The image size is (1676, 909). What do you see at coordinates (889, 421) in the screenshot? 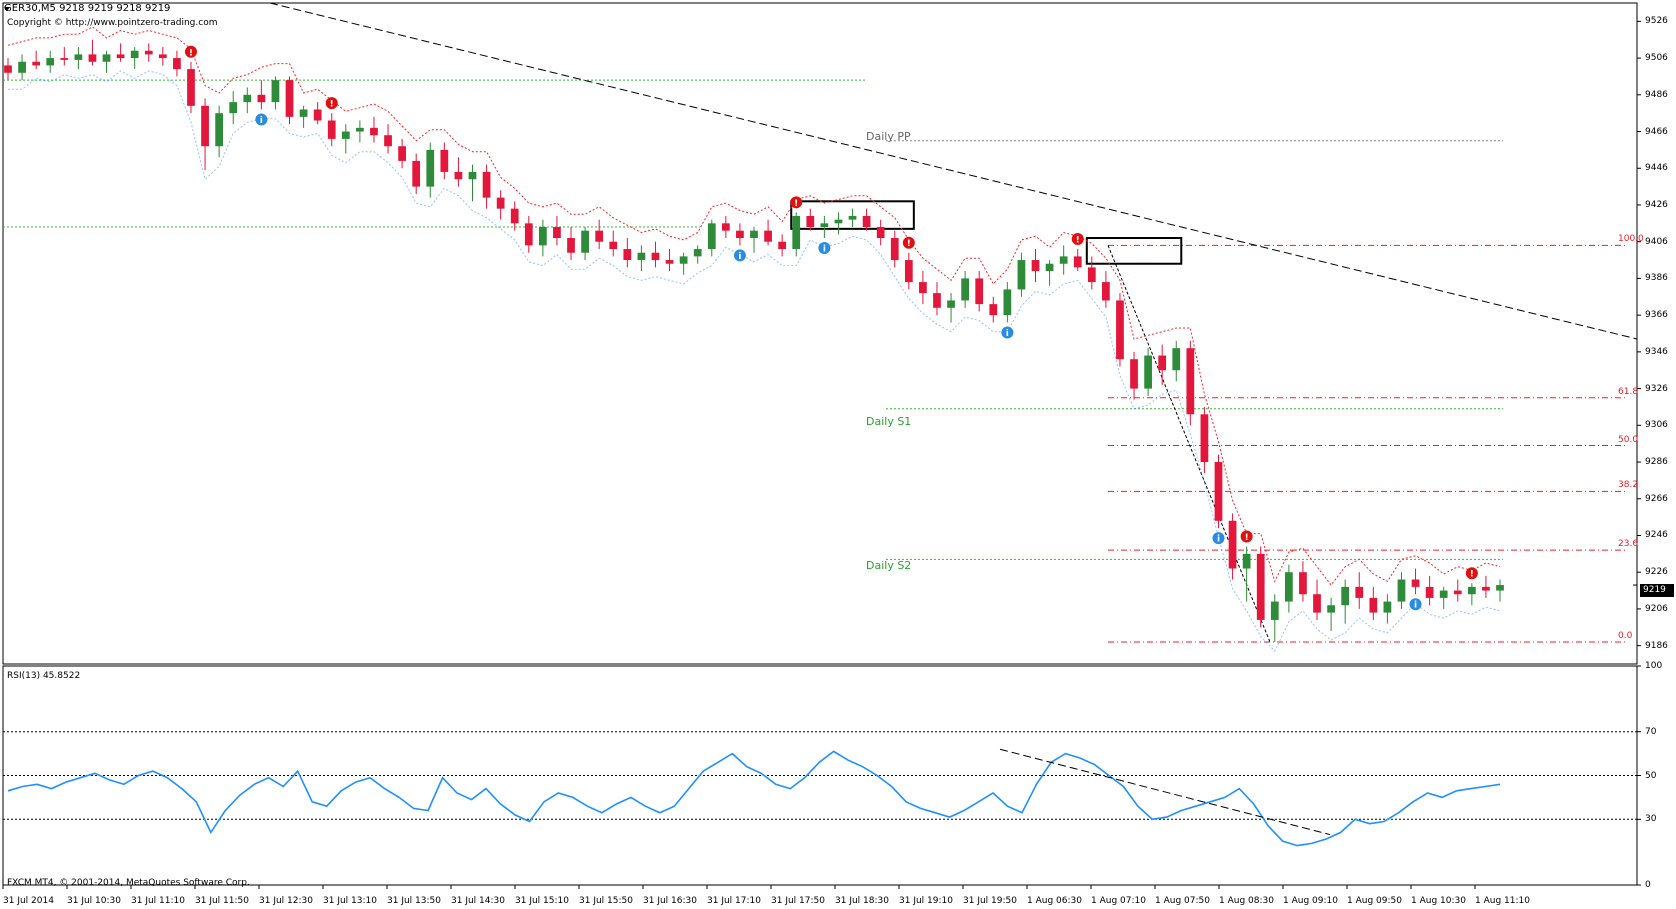
I see `daily-s1-label: Daily S1` at bounding box center [889, 421].